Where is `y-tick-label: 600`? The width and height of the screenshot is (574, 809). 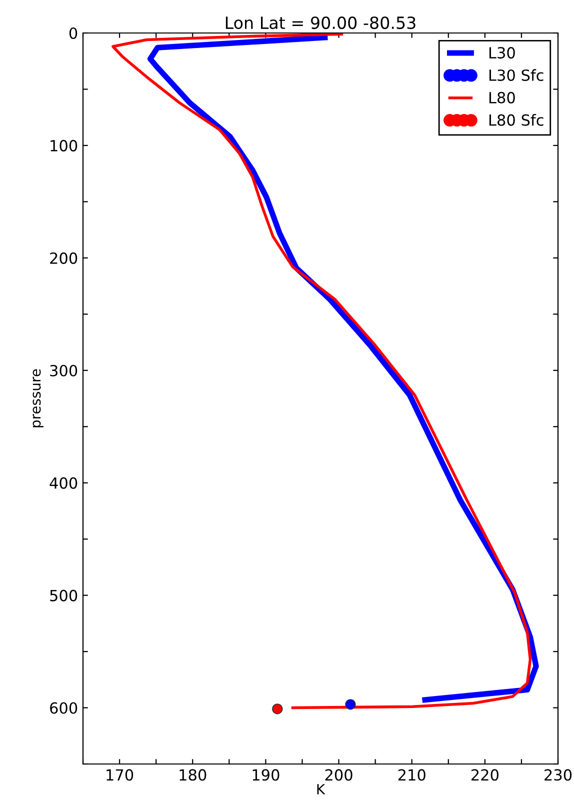
y-tick-label: 600 is located at coordinates (64, 708).